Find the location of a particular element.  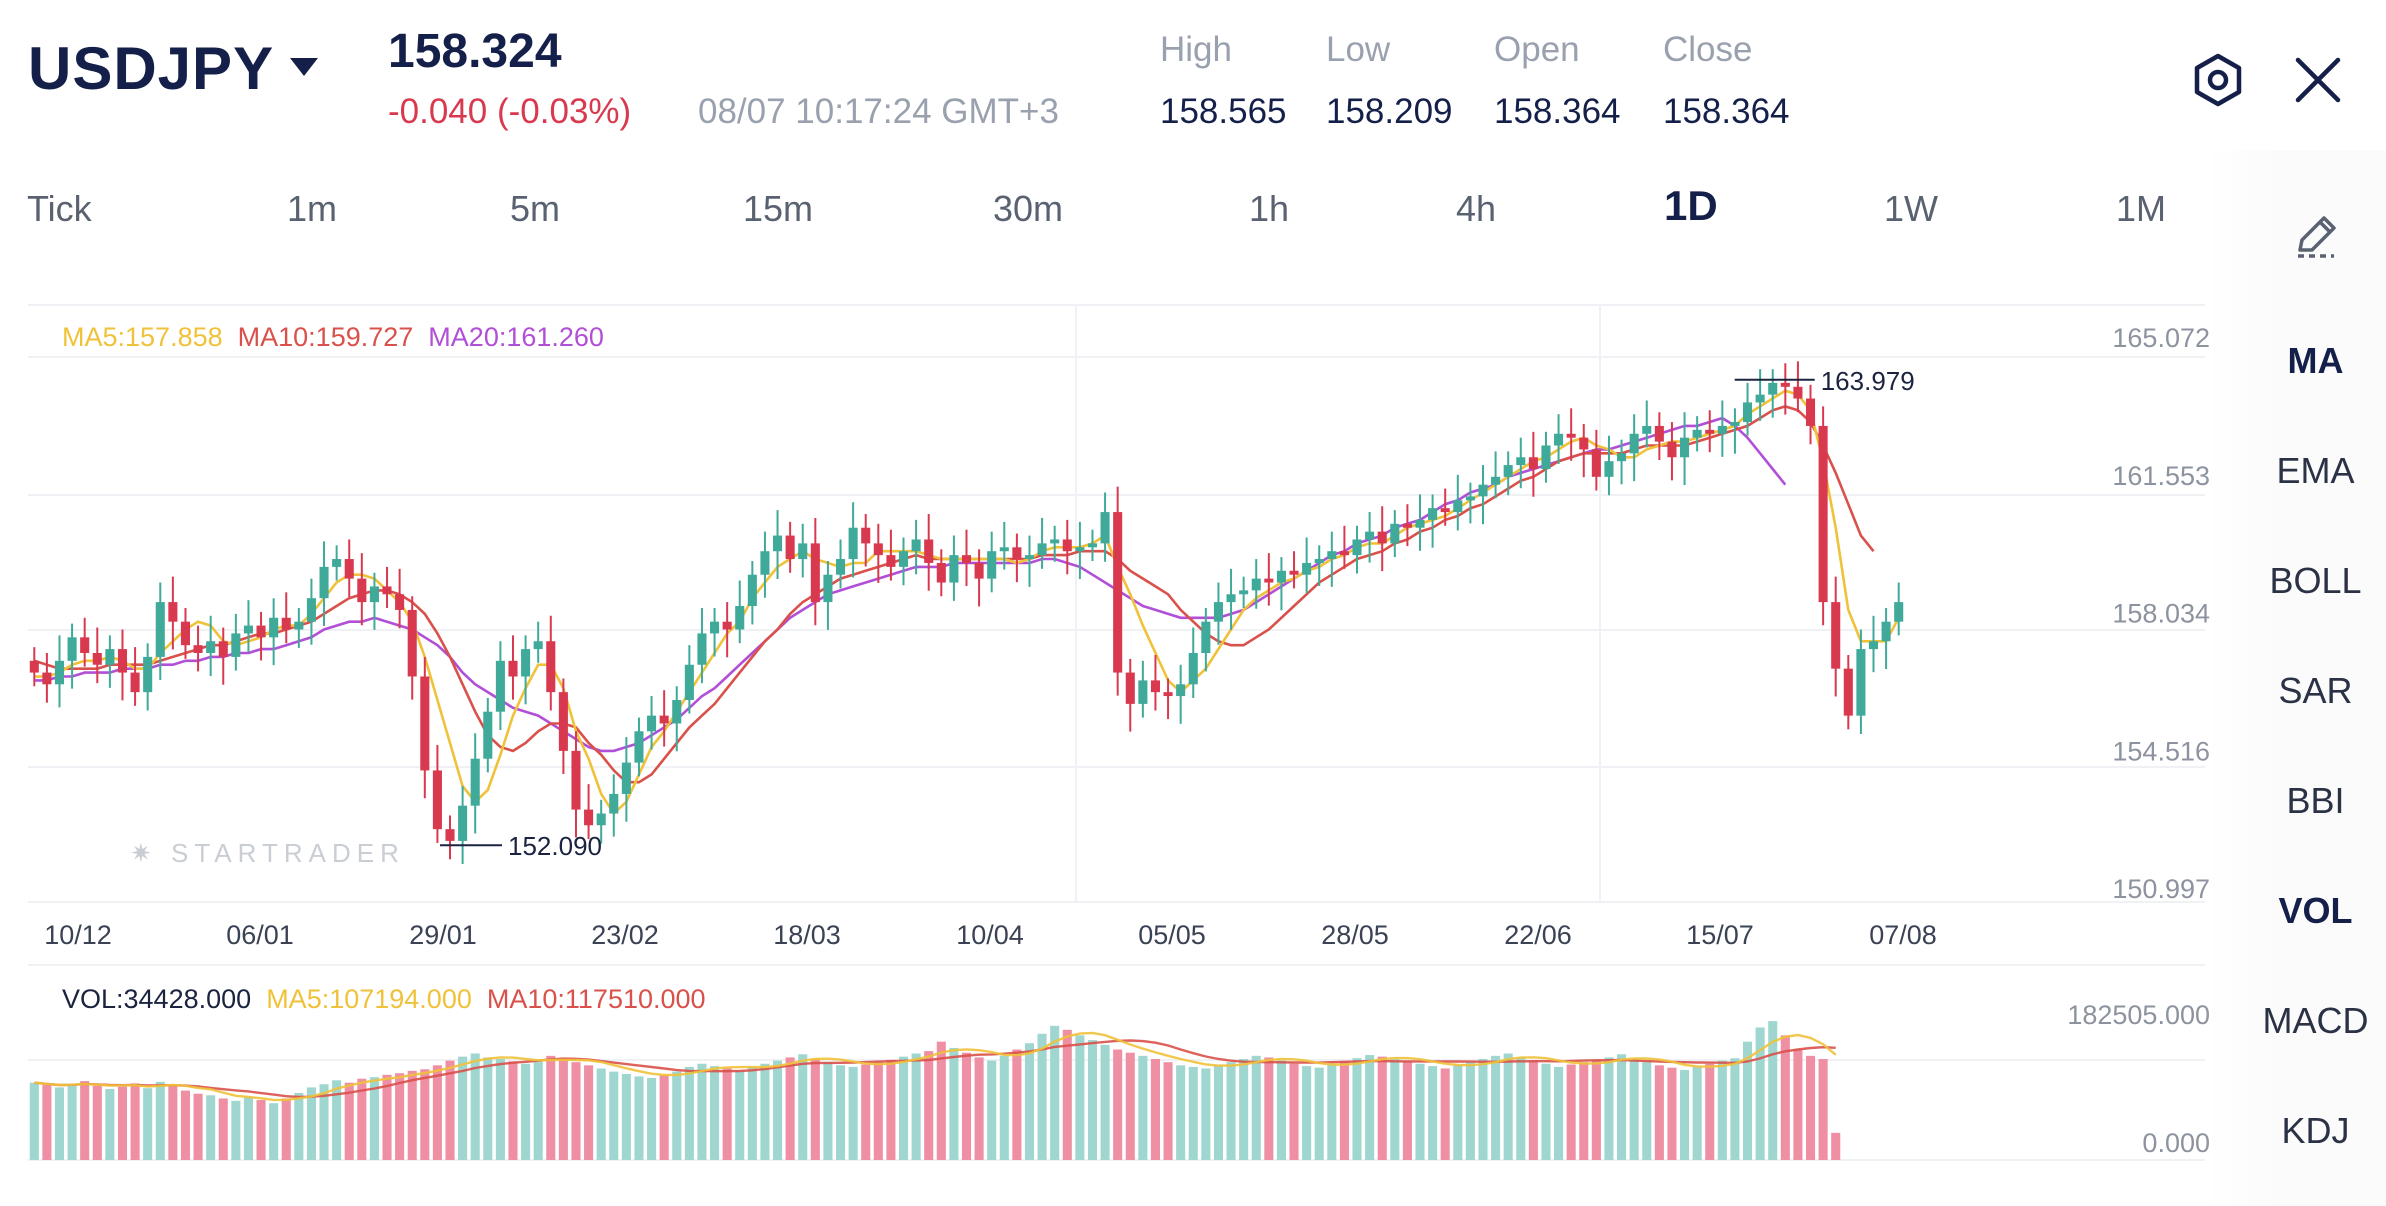

indicator-bbi: BBI is located at coordinates (2315, 800).